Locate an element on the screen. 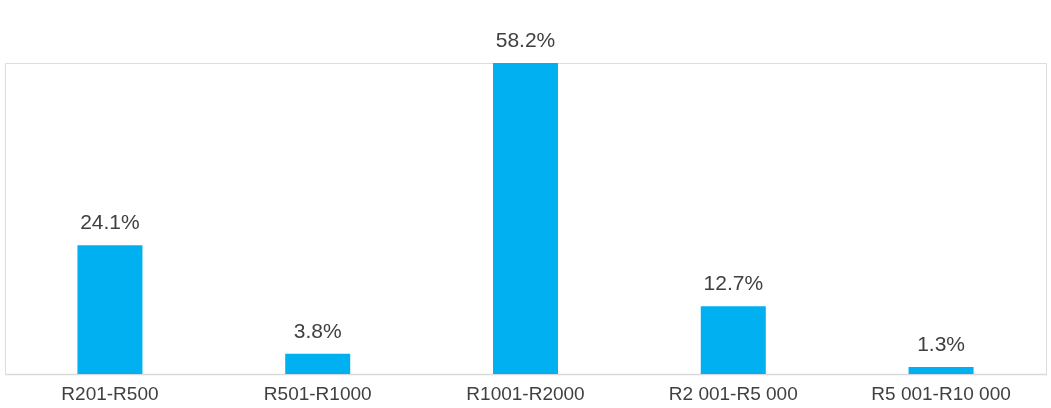 This screenshot has width=1051, height=408. x-tick-label: R2 001-R5 000 is located at coordinates (733, 393).